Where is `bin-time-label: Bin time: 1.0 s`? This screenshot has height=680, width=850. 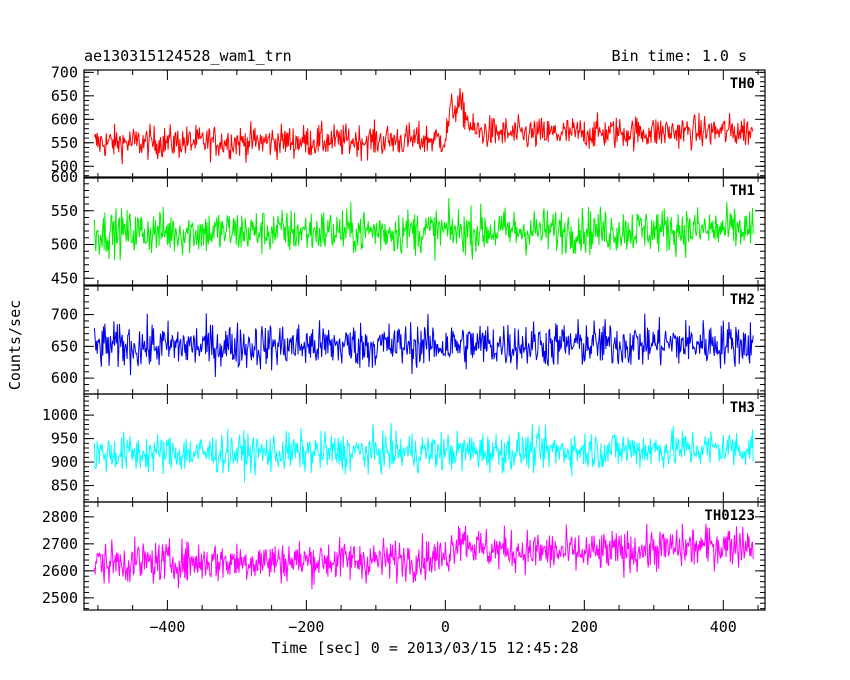
bin-time-label: Bin time: 1.0 s is located at coordinates (679, 56).